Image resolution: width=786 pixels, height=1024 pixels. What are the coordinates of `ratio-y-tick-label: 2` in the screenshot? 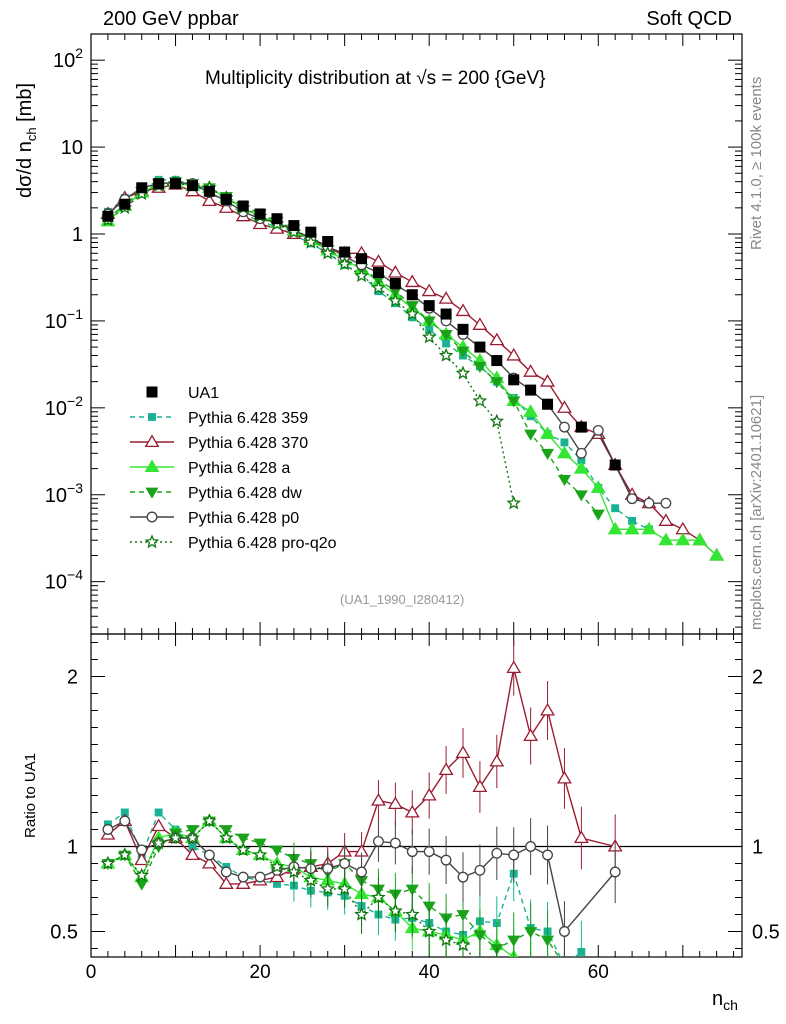 It's located at (72, 678).